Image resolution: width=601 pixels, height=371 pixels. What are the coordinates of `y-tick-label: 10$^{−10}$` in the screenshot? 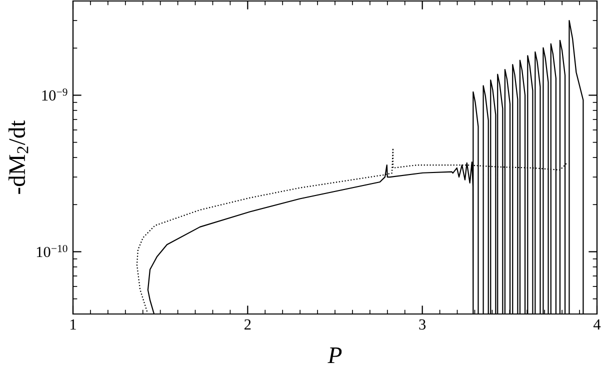 It's located at (52, 251).